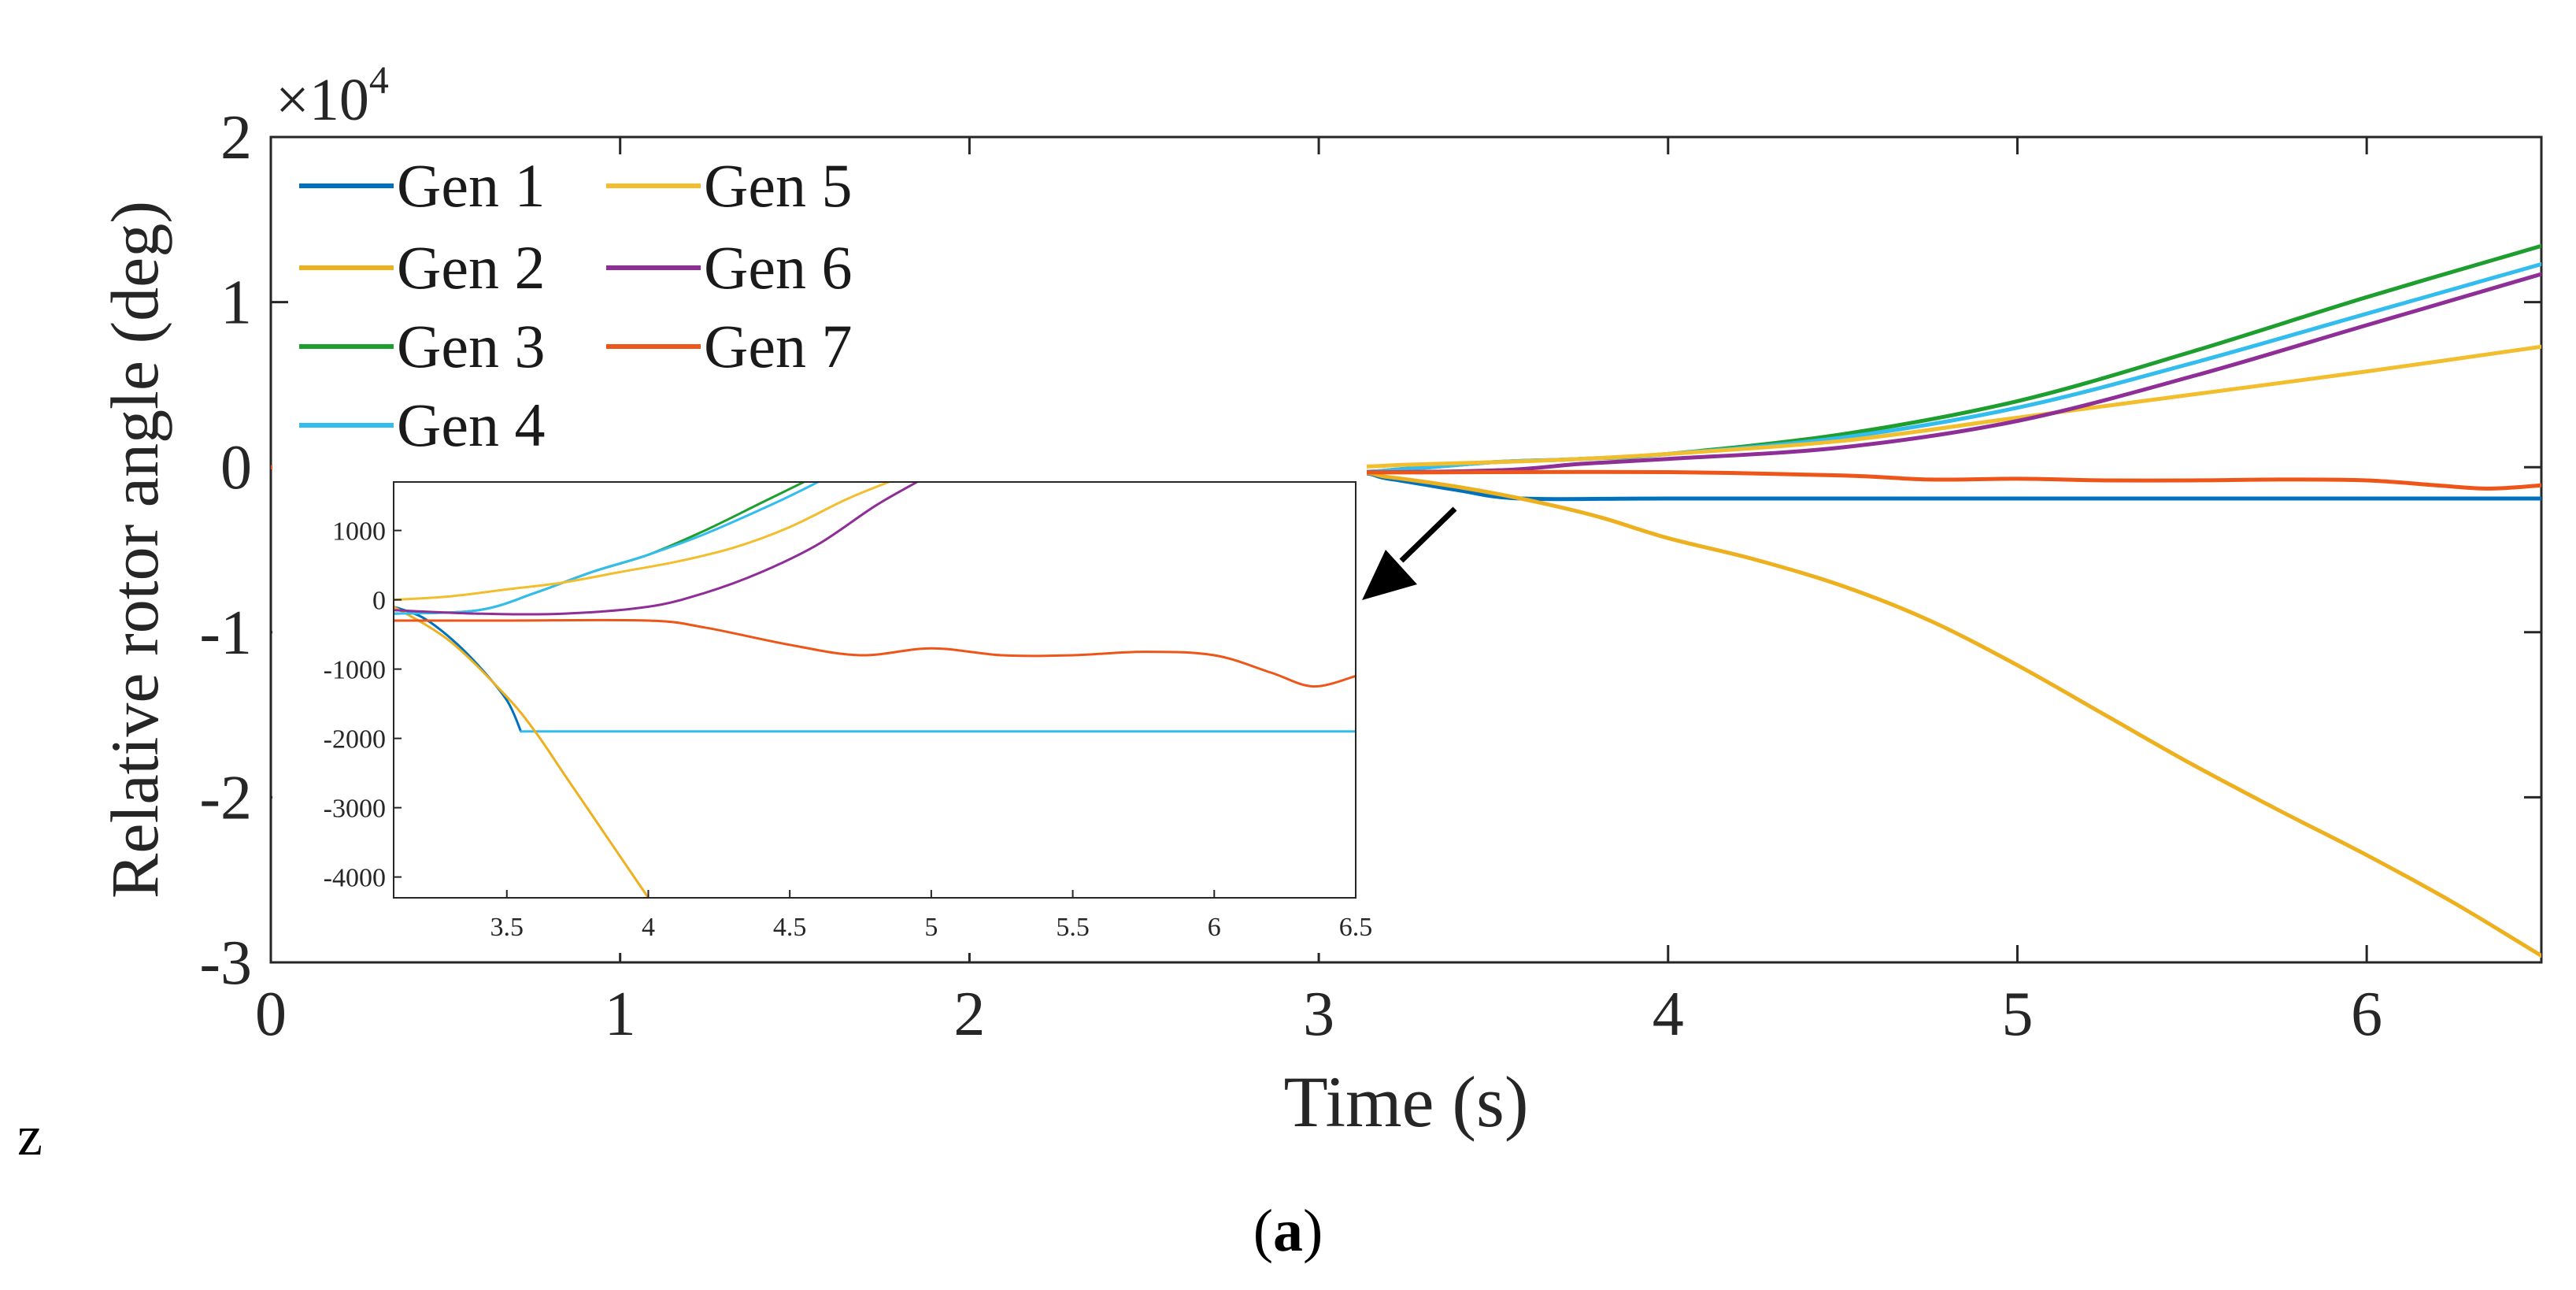 The height and width of the screenshot is (1290, 2576). Describe the element at coordinates (575, 305) in the screenshot. I see `legend: Gen 1 Gen 2 Gen 3 Gen 4 Gen 5 Gen 6 Gen 7` at that location.